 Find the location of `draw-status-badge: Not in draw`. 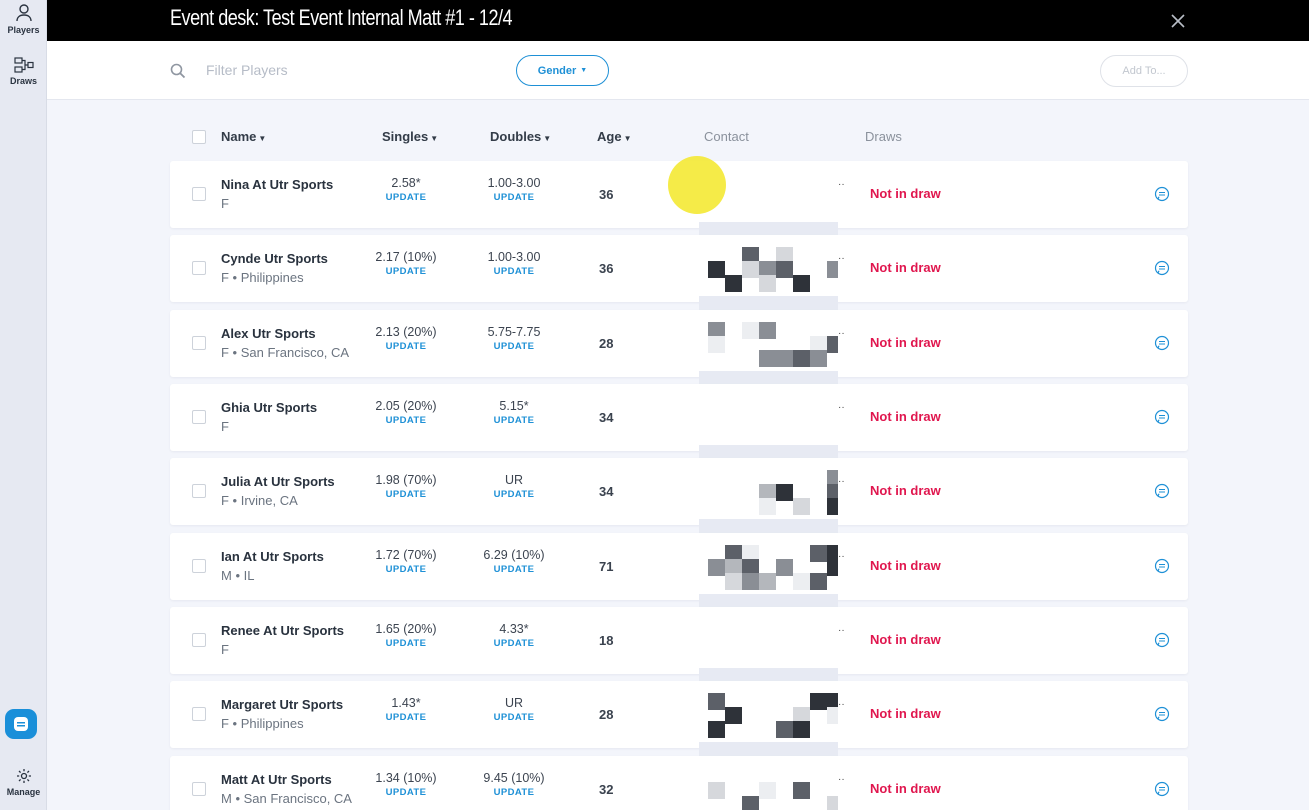

draw-status-badge: Not in draw is located at coordinates (905, 565).